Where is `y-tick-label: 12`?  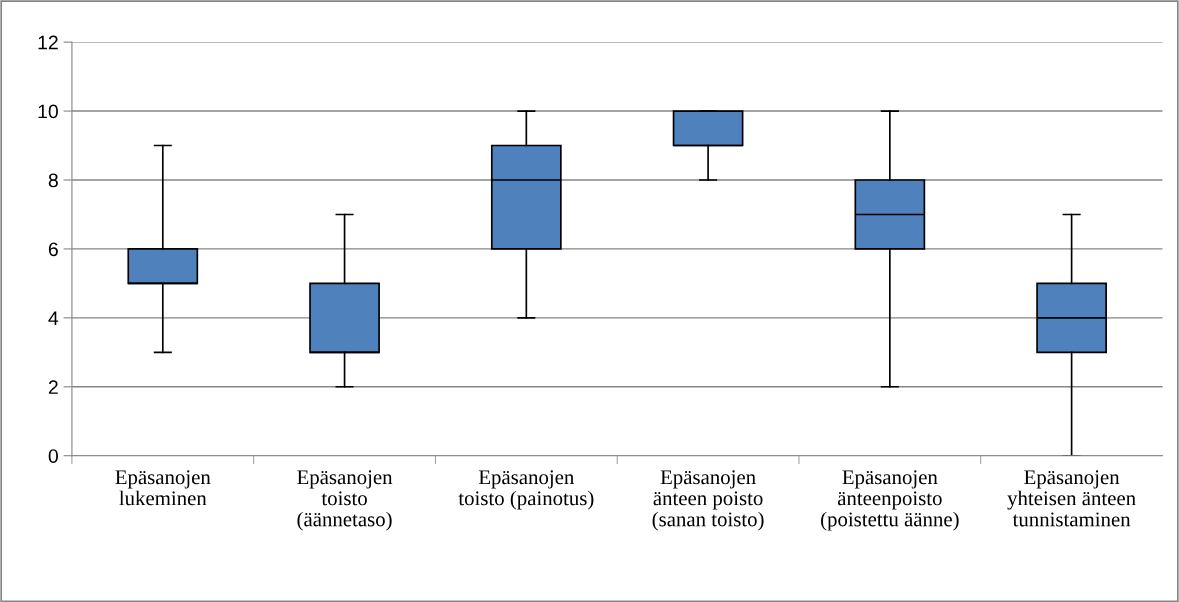
y-tick-label: 12 is located at coordinates (48, 42).